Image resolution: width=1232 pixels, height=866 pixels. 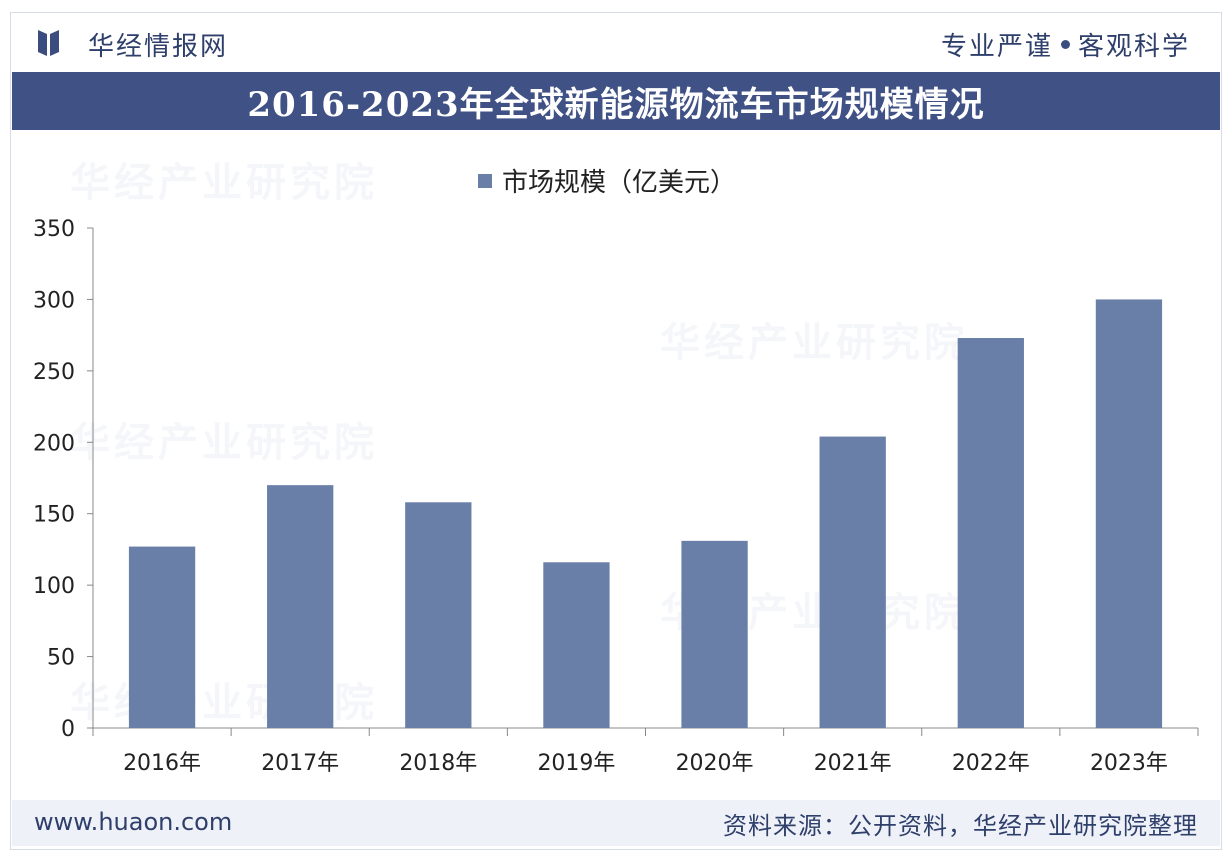 What do you see at coordinates (54, 443) in the screenshot?
I see `y-tick-label: 200` at bounding box center [54, 443].